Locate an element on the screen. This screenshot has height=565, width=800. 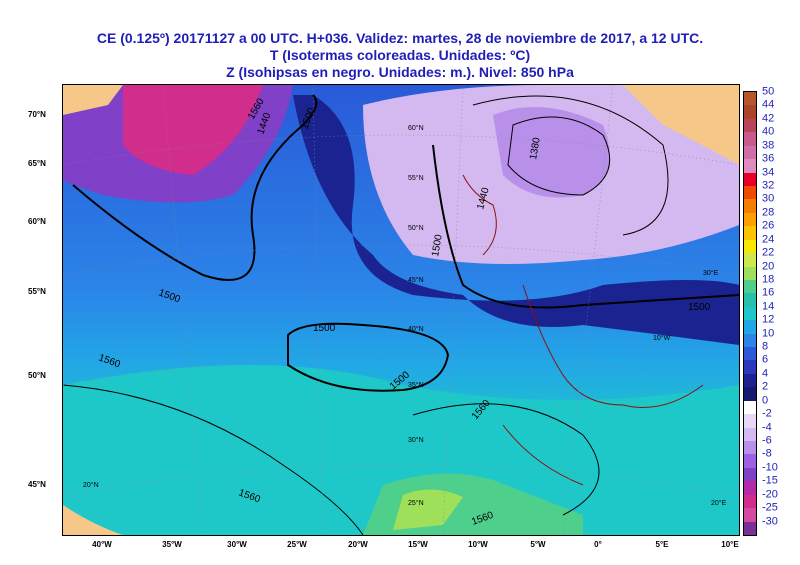
inner-label: 40°N is located at coordinates (416, 329).